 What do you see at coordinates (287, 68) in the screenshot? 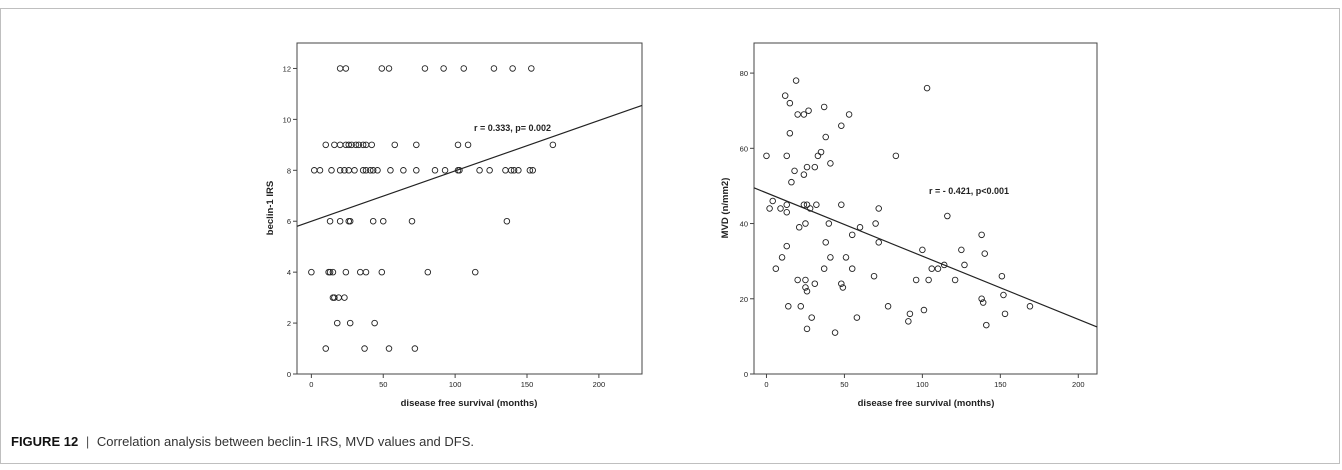
I see `y-tick-label: 12` at bounding box center [287, 68].